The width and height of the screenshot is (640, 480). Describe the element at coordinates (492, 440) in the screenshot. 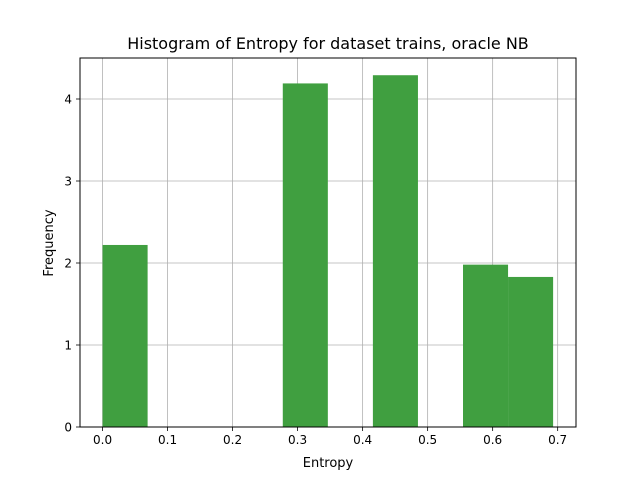

I see `x-tick-label: 0.6` at that location.